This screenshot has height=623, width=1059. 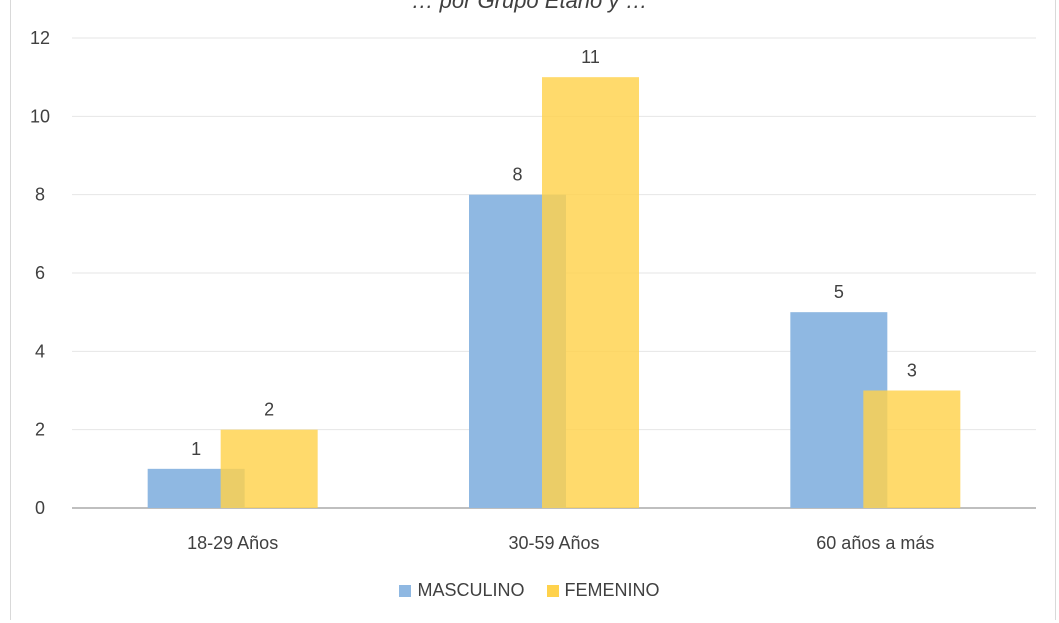 What do you see at coordinates (40, 273) in the screenshot?
I see `y-tick-label: 6` at bounding box center [40, 273].